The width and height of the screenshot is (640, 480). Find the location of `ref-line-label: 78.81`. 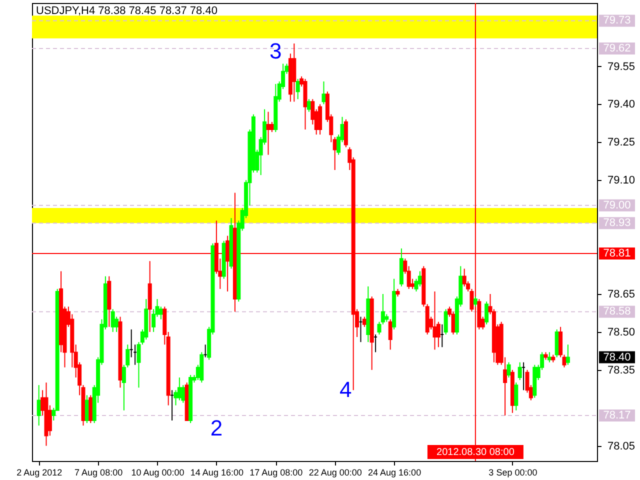

ref-line-label: 78.81 is located at coordinates (617, 254).